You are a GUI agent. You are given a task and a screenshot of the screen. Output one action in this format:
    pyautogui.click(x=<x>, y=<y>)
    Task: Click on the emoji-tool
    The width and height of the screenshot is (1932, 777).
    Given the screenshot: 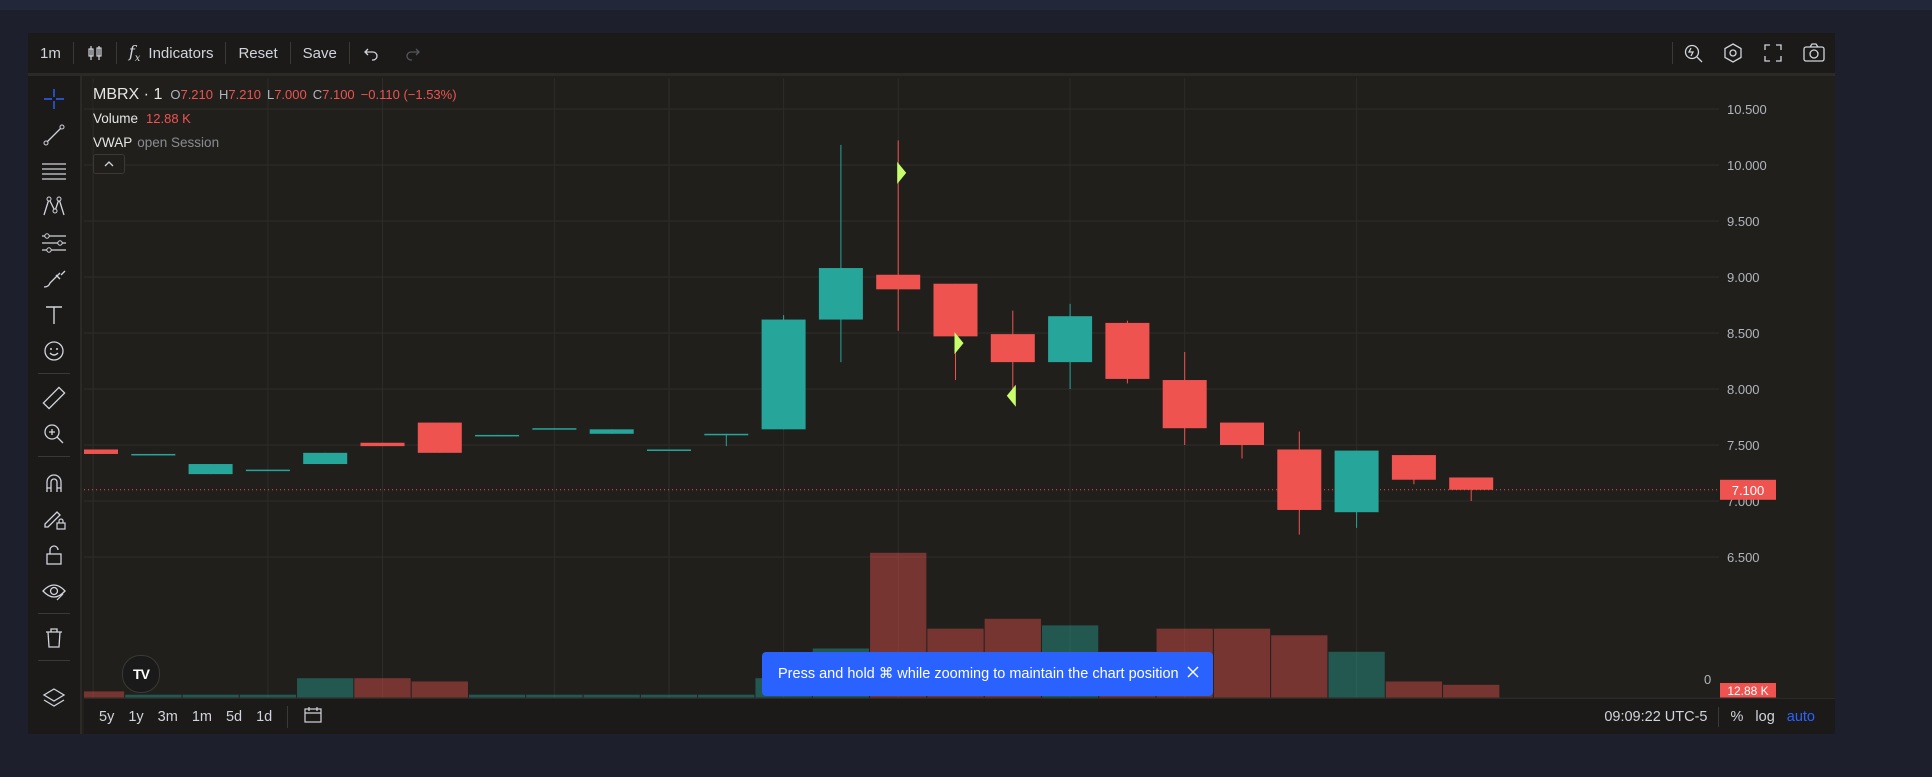 What is the action you would take?
    pyautogui.click(x=54, y=351)
    